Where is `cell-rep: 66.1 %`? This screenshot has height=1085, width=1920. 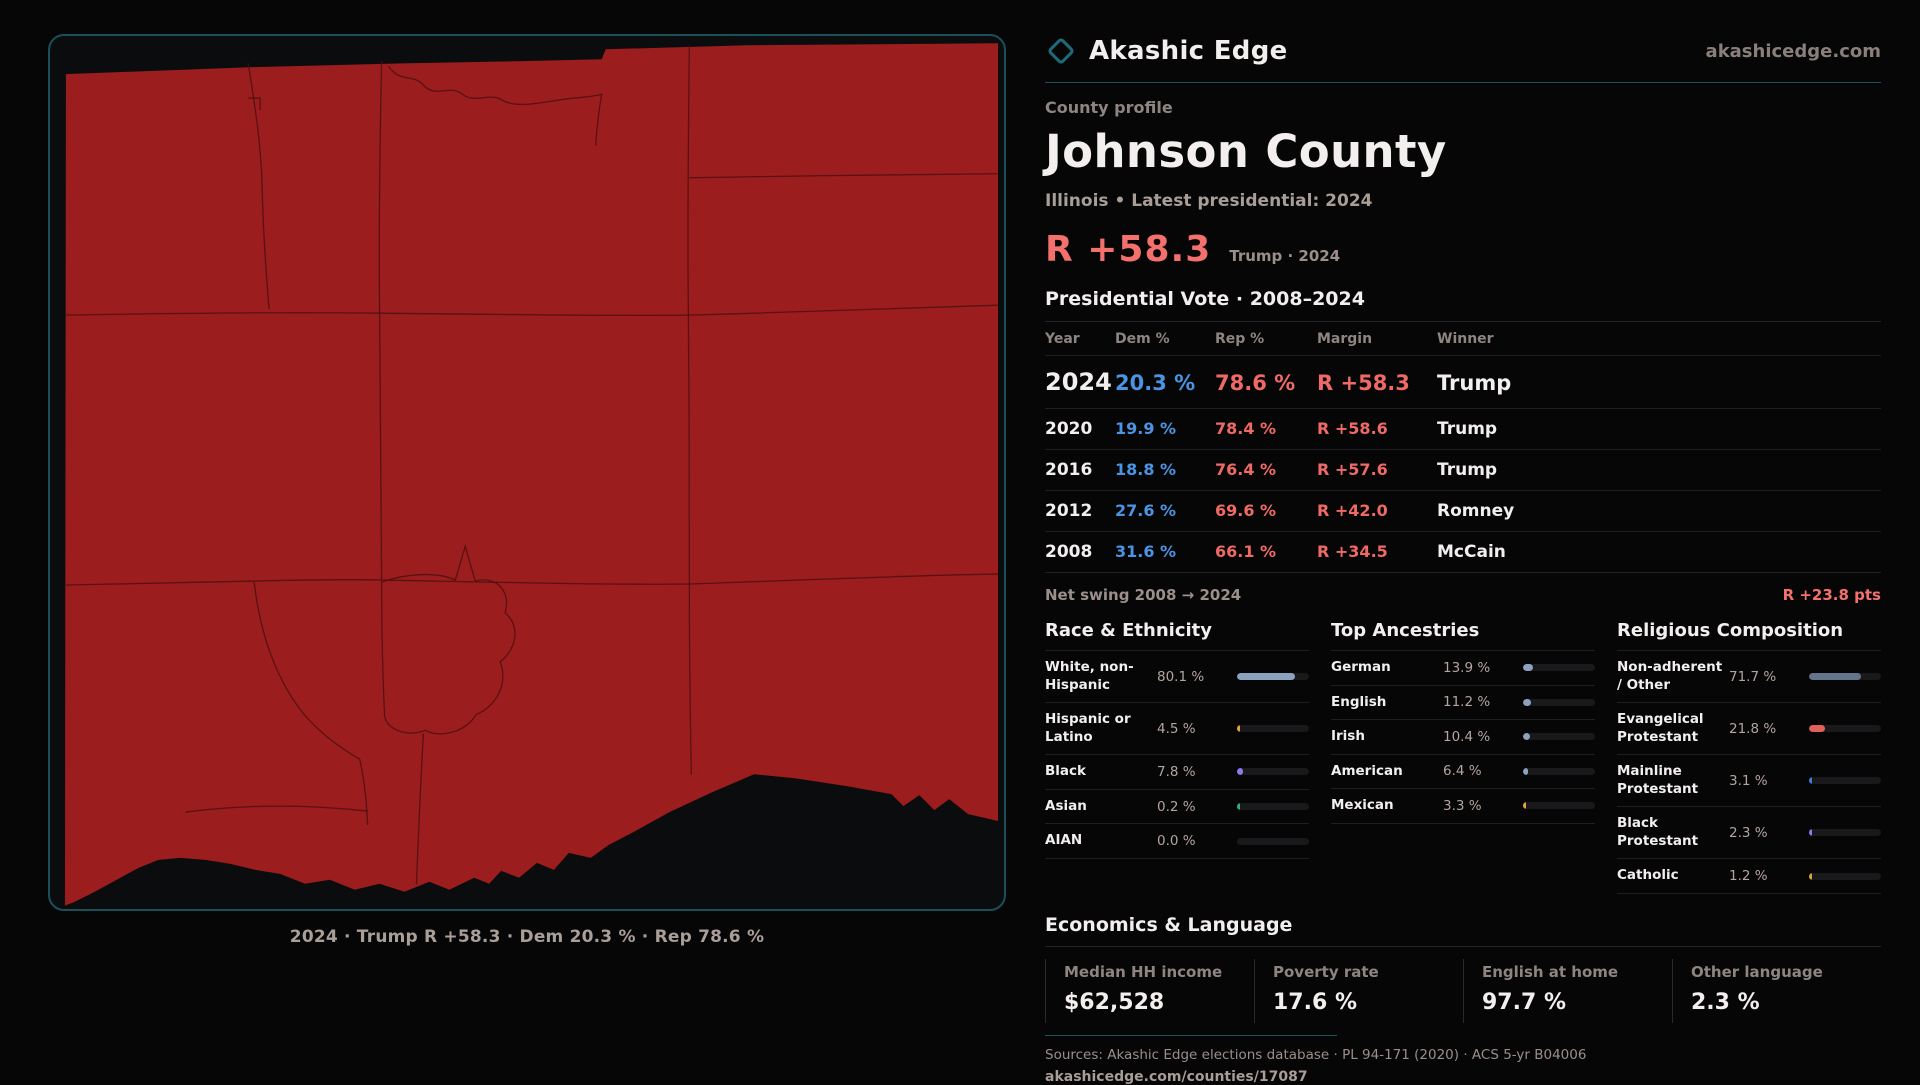
cell-rep: 66.1 % is located at coordinates (1246, 551).